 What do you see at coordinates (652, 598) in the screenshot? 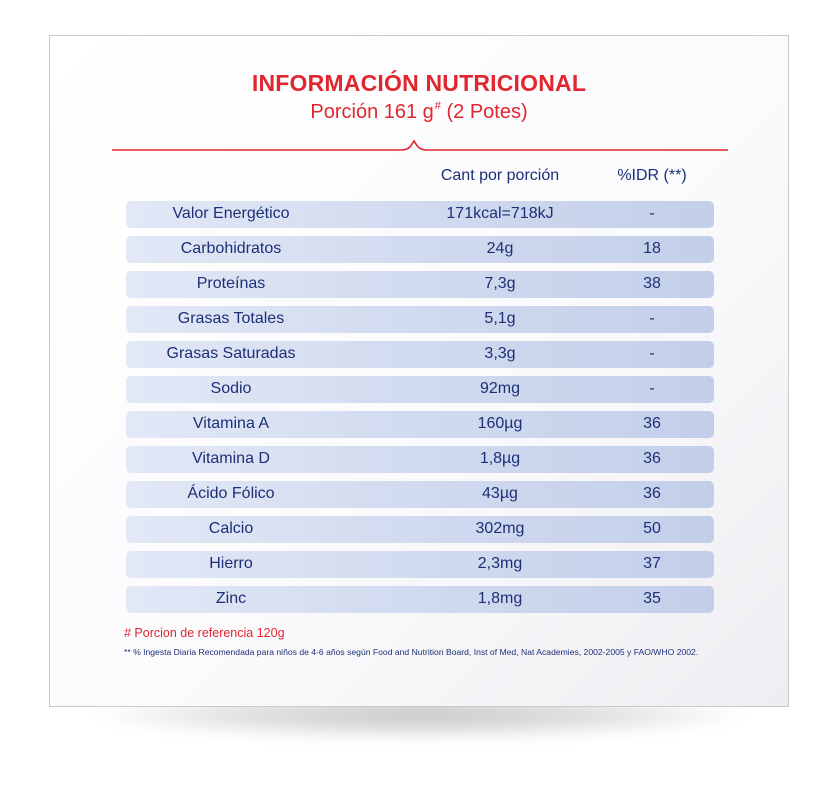
I see `nutrient-idr: 35` at bounding box center [652, 598].